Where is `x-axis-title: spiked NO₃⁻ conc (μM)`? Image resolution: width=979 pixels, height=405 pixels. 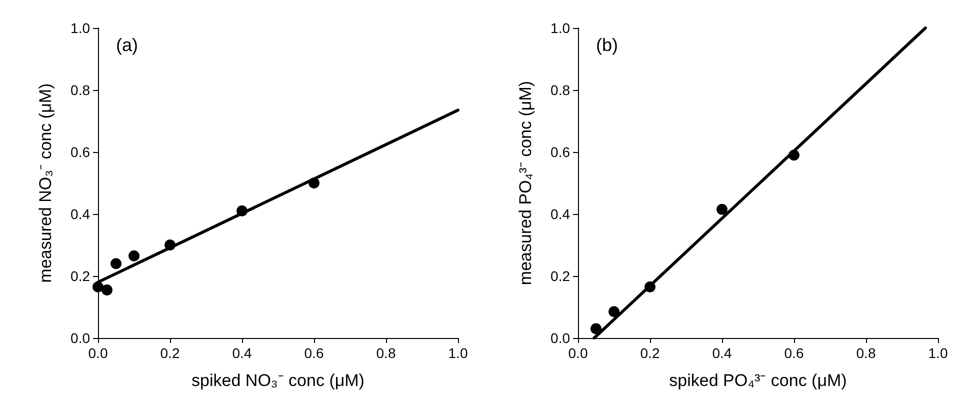 x-axis-title: spiked NO₃⁻ conc (μM) is located at coordinates (278, 380).